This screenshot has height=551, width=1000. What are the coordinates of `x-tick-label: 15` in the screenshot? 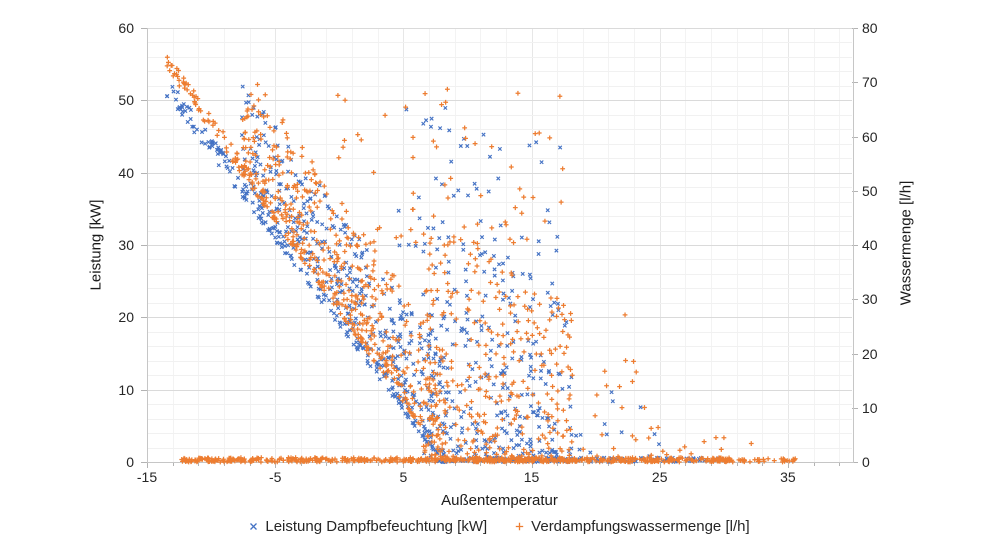 It's located at (531, 477).